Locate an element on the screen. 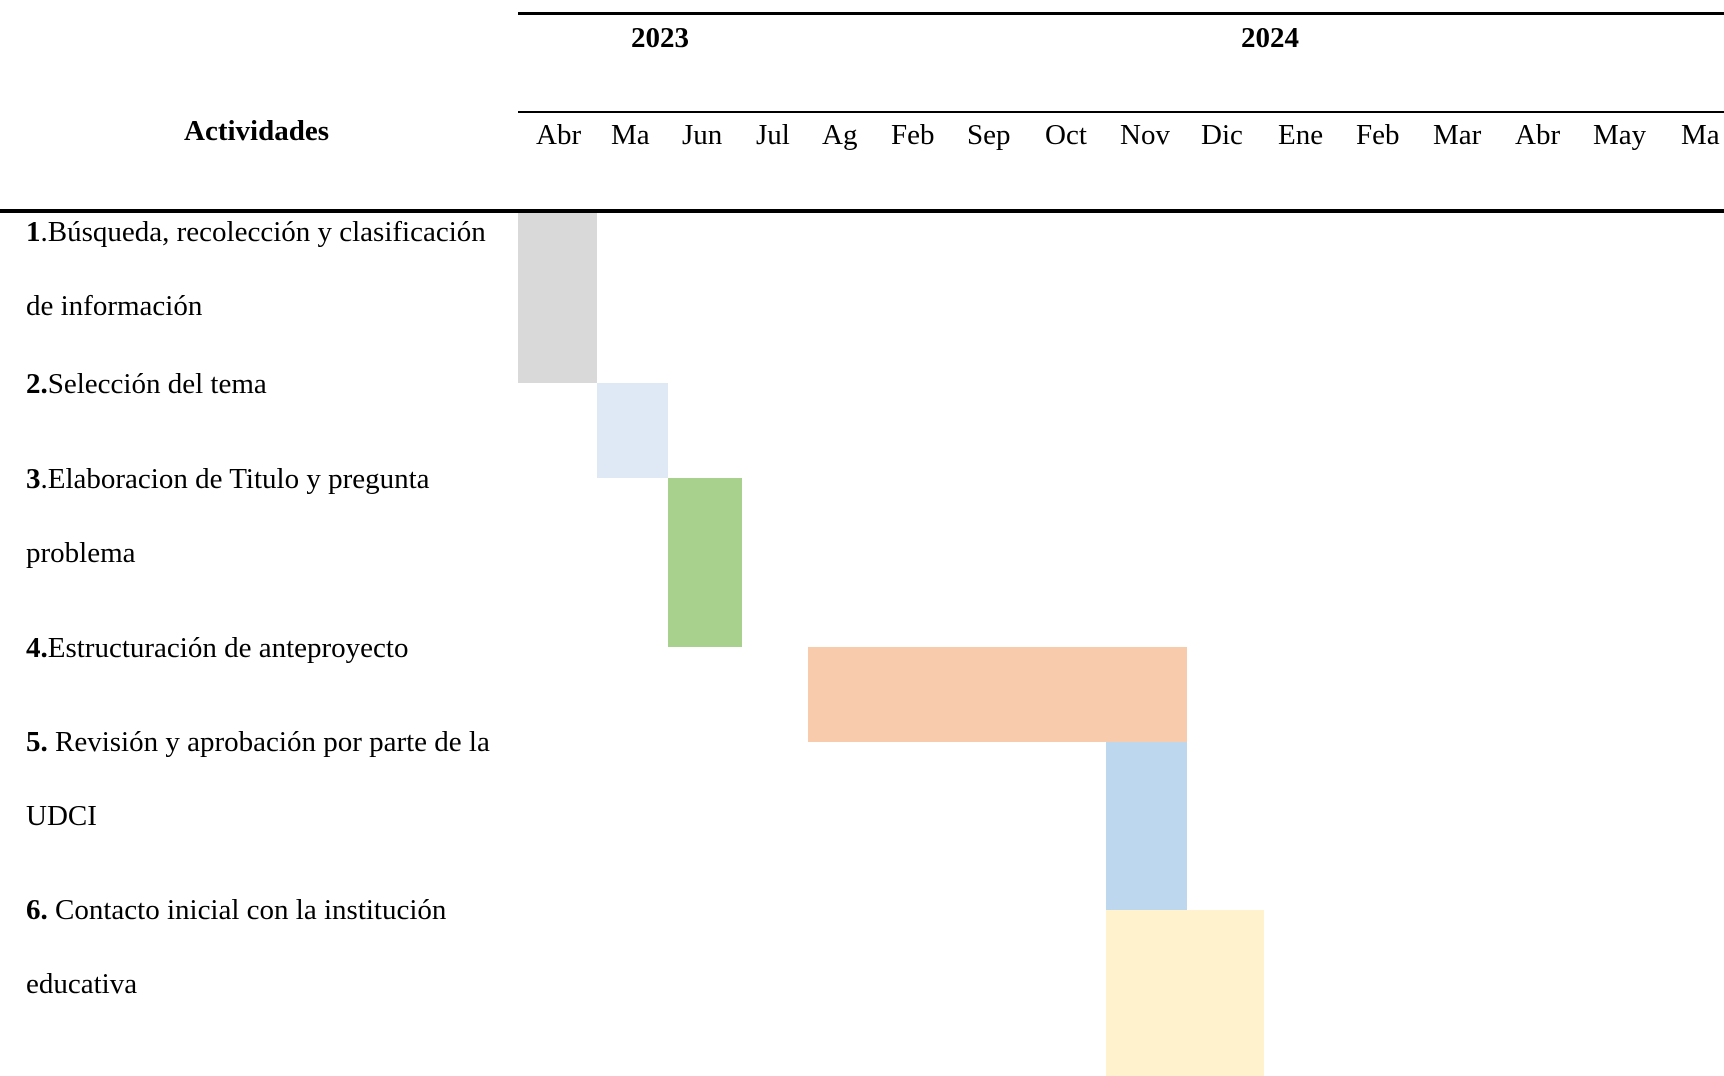 Image resolution: width=1724 pixels, height=1076 pixels. activity-2-bar is located at coordinates (632, 430).